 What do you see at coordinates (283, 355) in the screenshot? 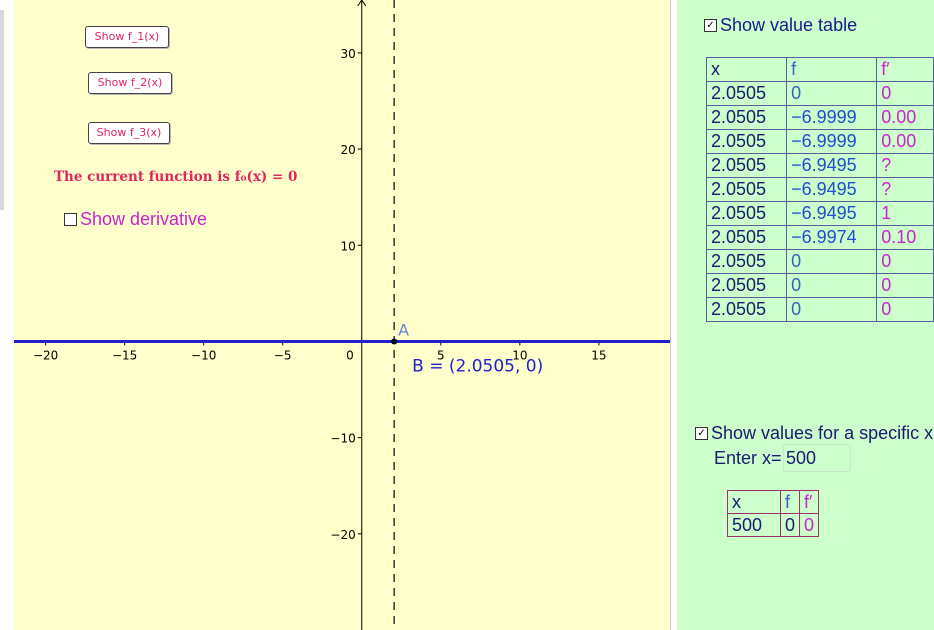
I see `x-tick-label: −5` at bounding box center [283, 355].